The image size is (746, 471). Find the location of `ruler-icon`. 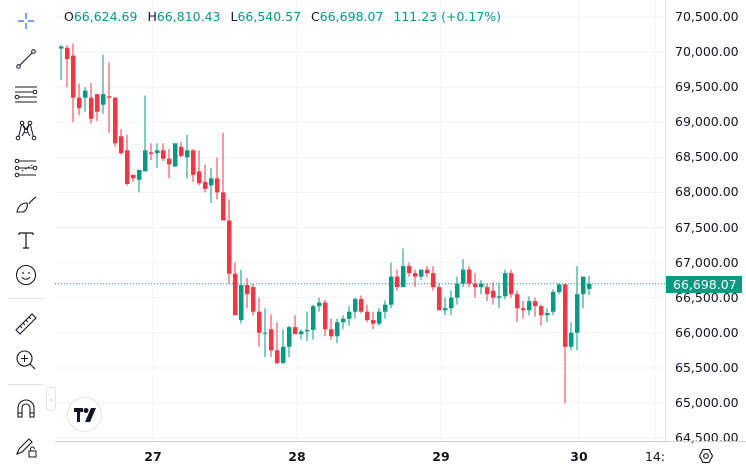

ruler-icon is located at coordinates (26, 324).